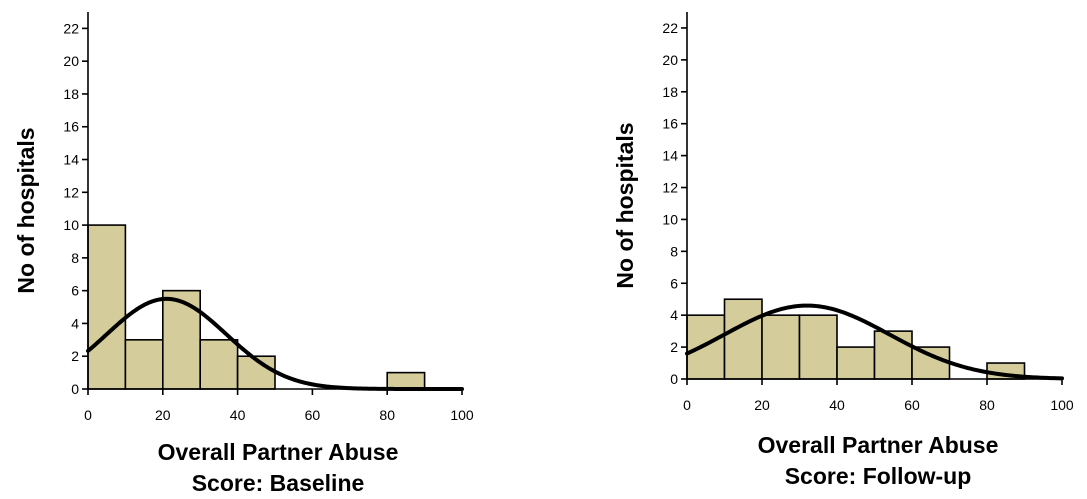  I want to click on x-axis-title-line2: Score: Baseline, so click(278, 483).